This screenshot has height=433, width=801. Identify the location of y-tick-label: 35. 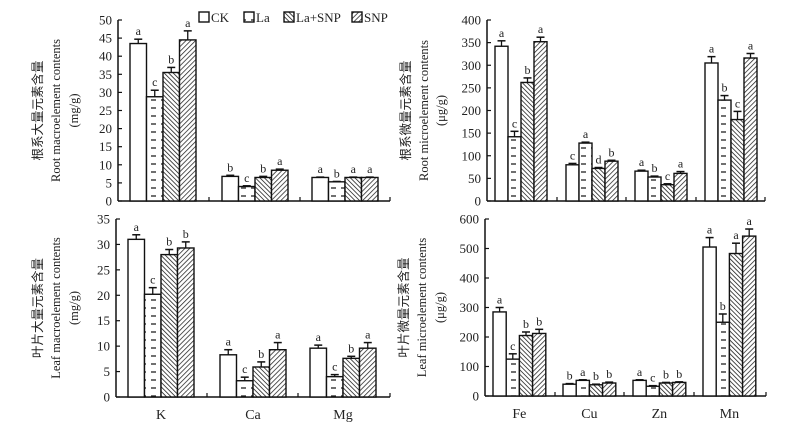
(105, 74).